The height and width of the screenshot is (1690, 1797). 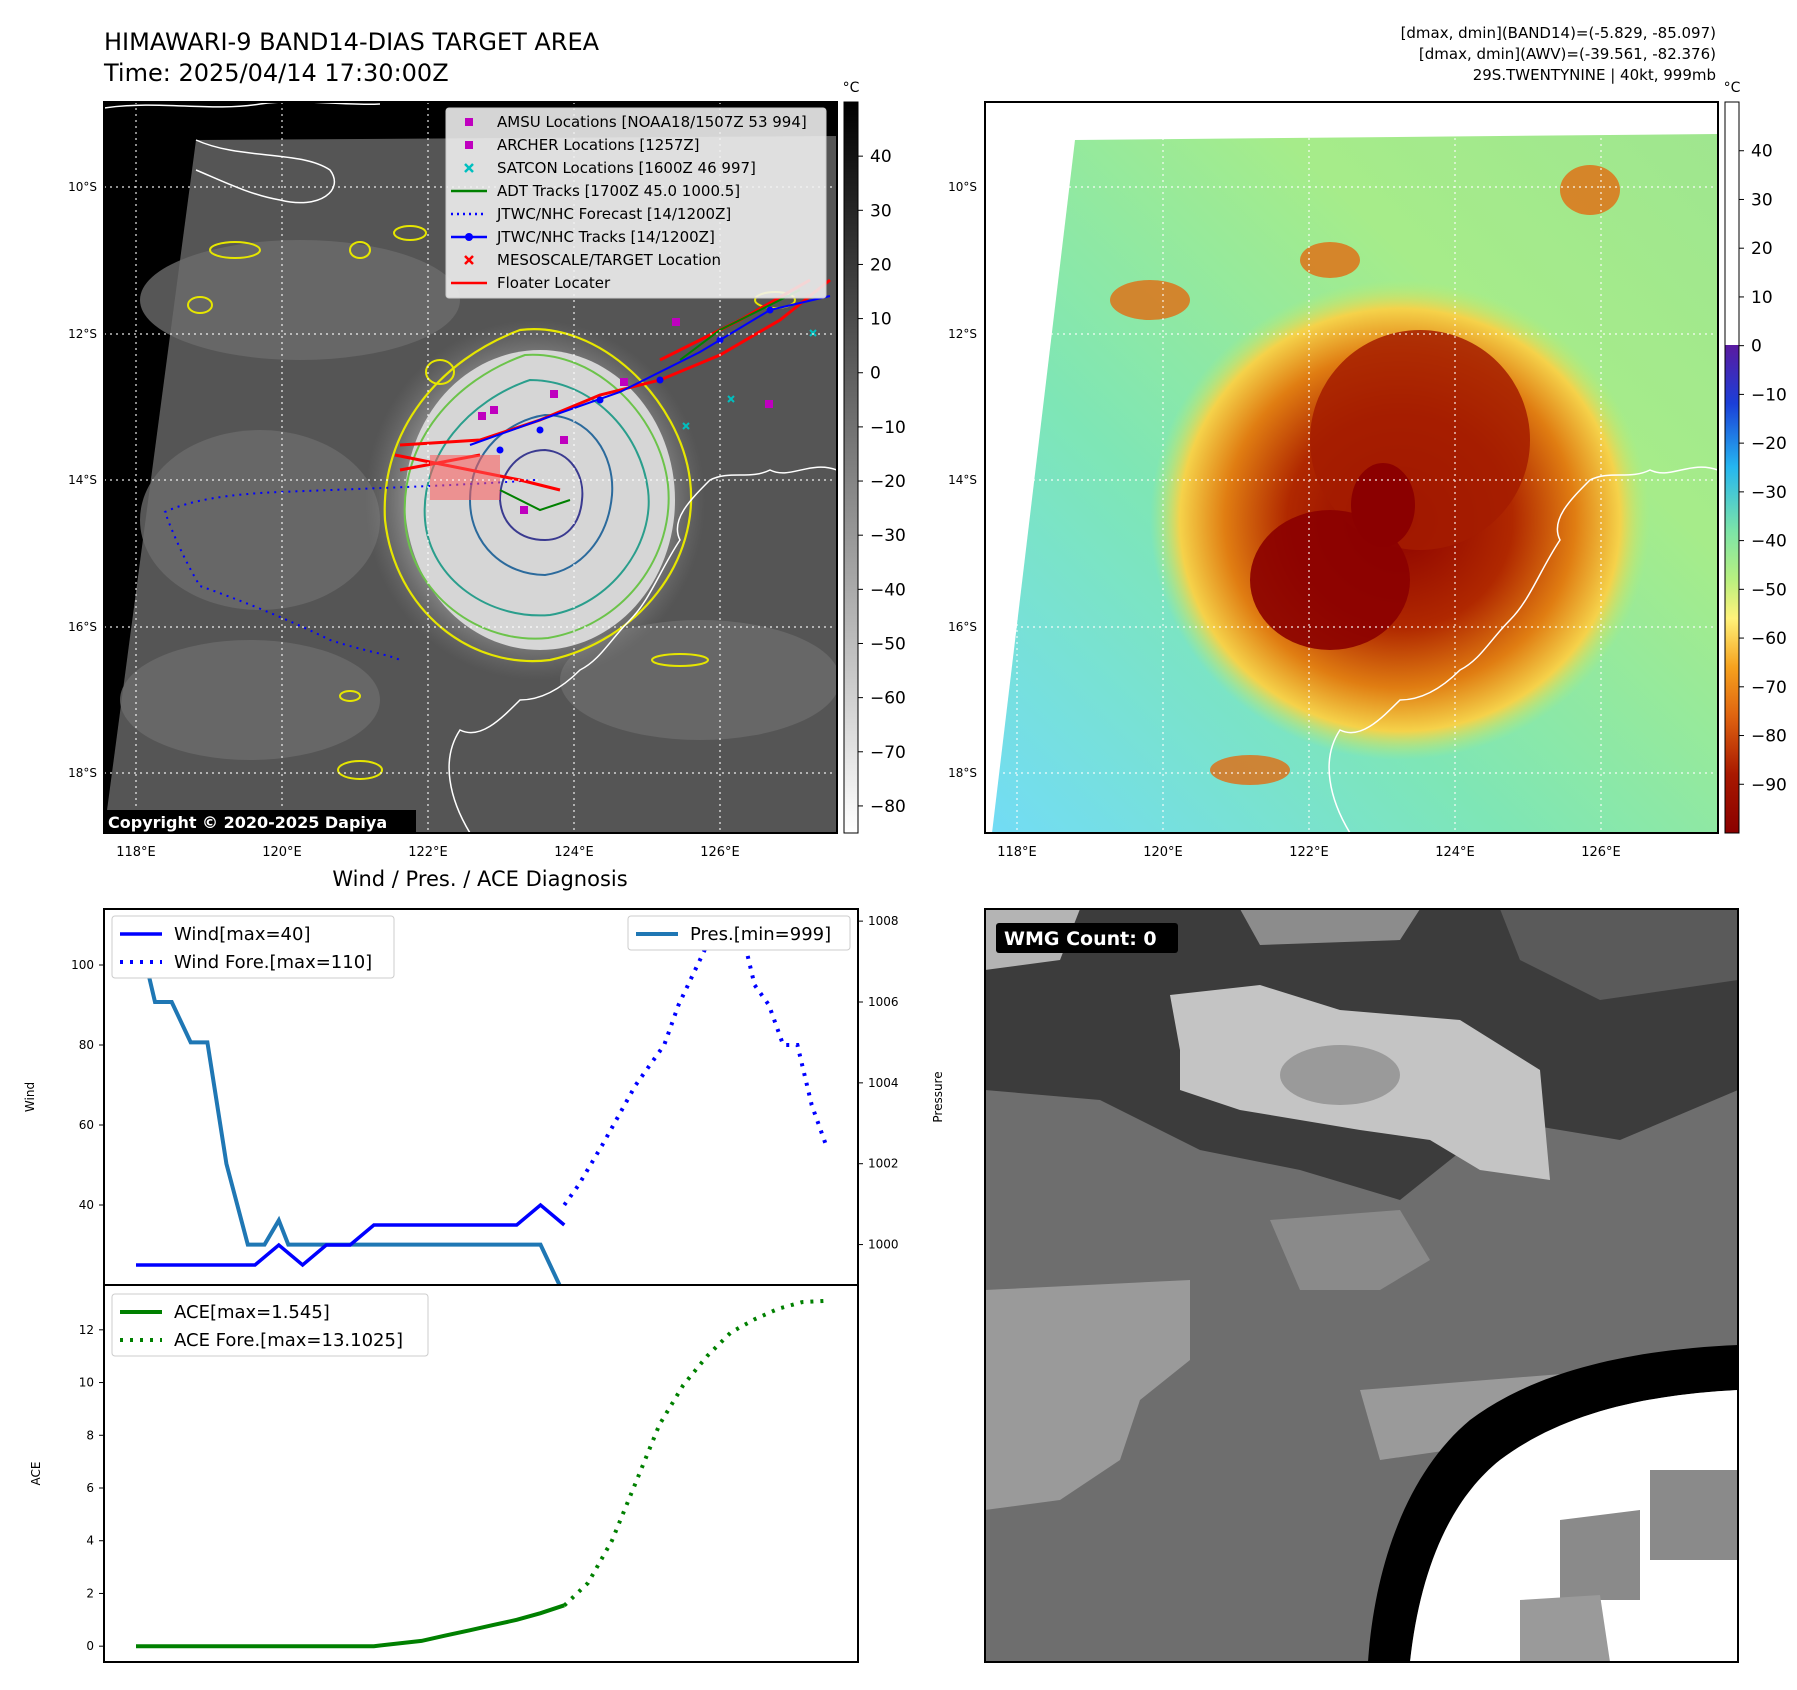 What do you see at coordinates (554, 283) in the screenshot?
I see `legend-label: Floater Locater` at bounding box center [554, 283].